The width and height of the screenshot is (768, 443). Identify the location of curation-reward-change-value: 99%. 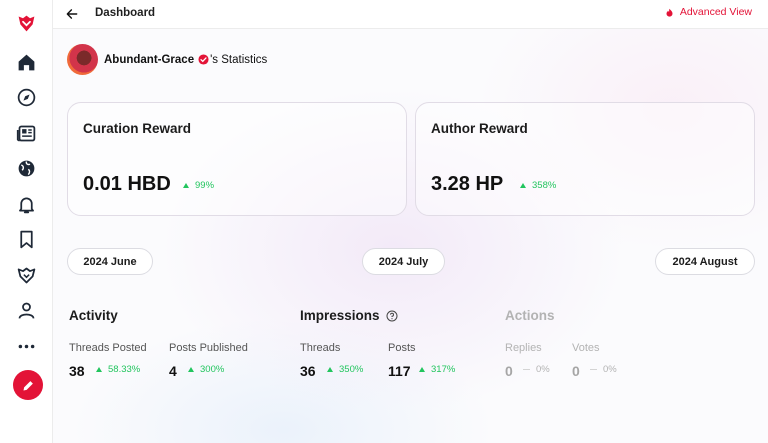
(205, 185).